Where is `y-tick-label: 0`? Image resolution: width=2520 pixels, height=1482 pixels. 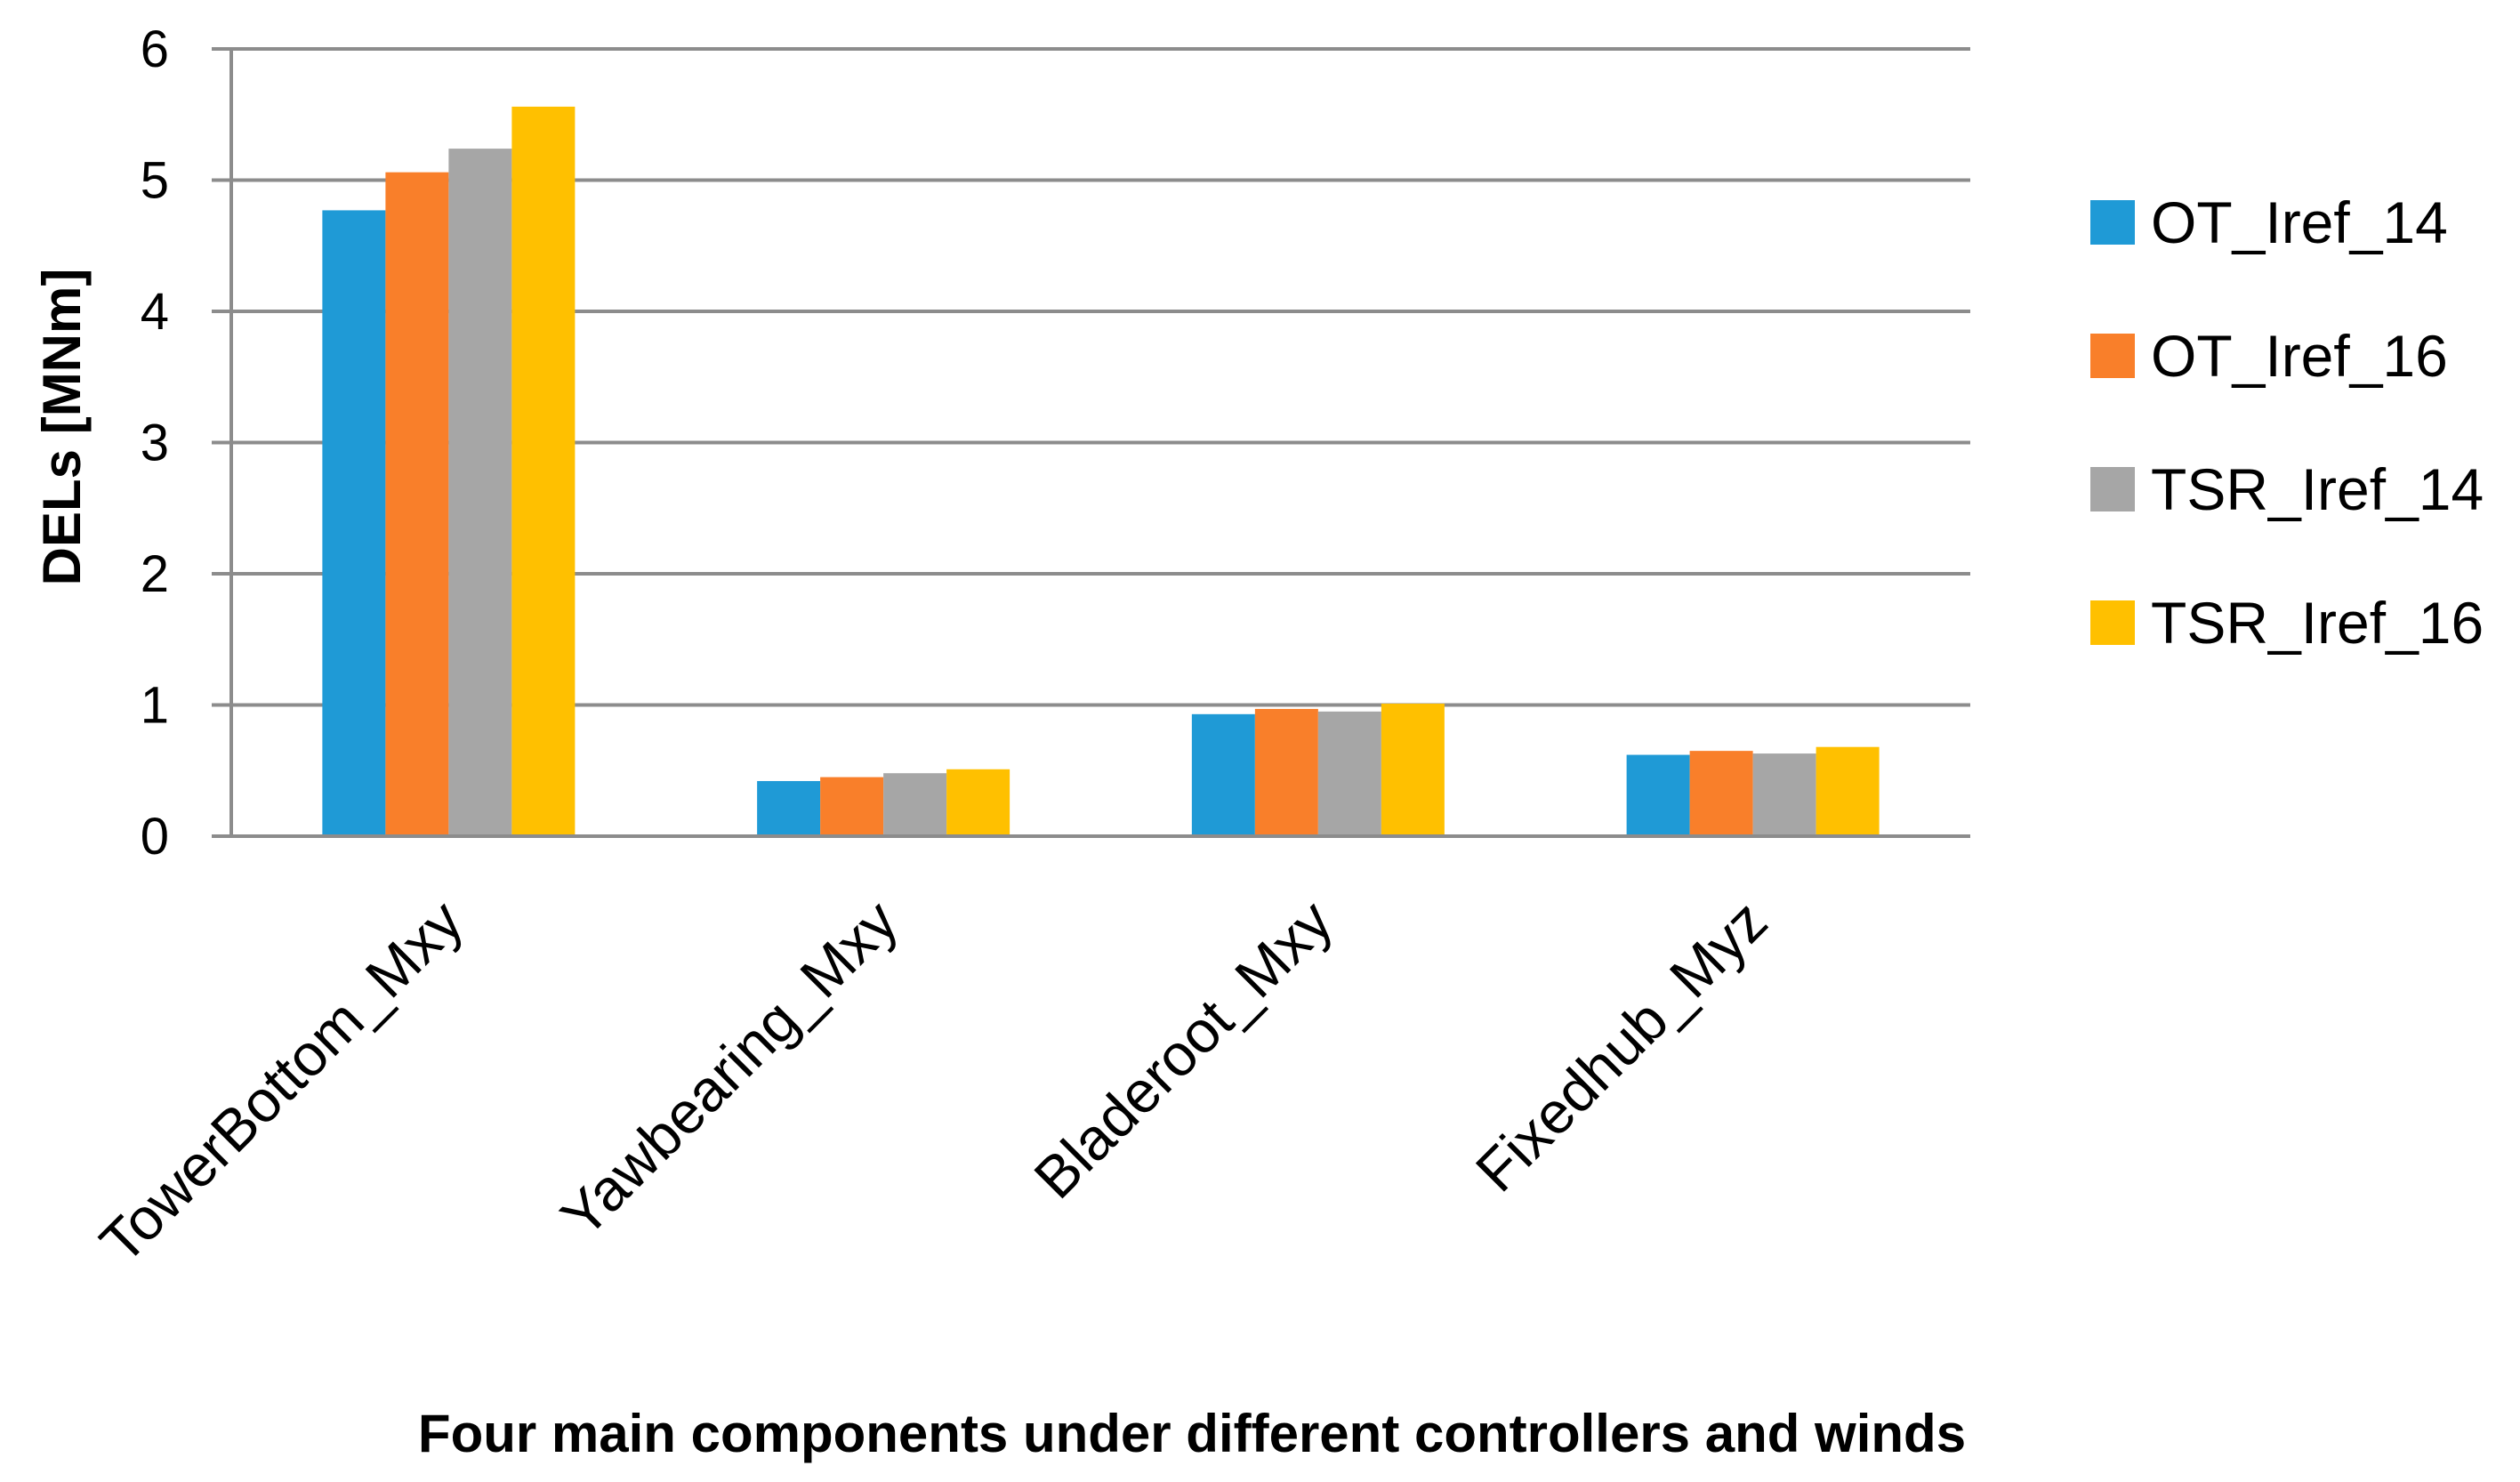
y-tick-label: 0 is located at coordinates (155, 837).